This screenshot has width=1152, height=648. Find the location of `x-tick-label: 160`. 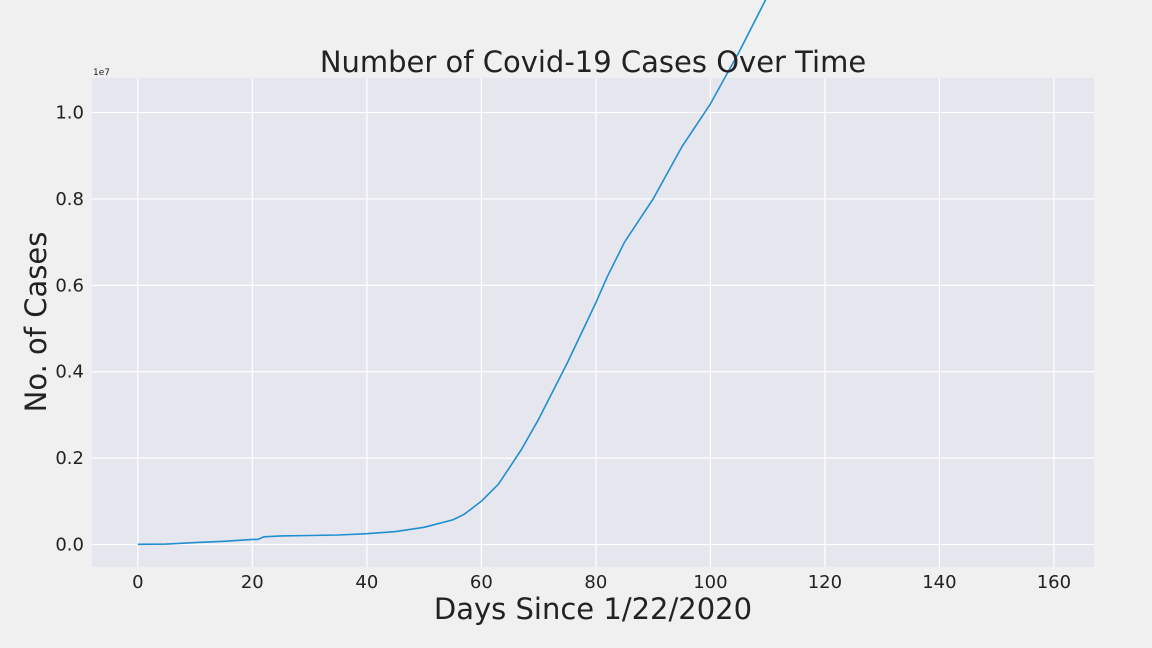

x-tick-label: 160 is located at coordinates (1054, 582).